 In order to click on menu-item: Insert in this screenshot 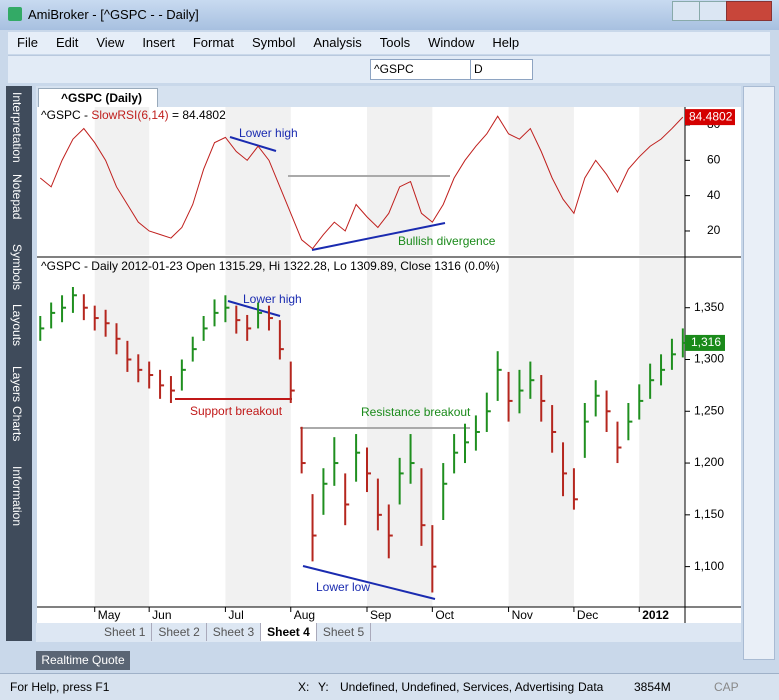, I will do `click(158, 42)`.